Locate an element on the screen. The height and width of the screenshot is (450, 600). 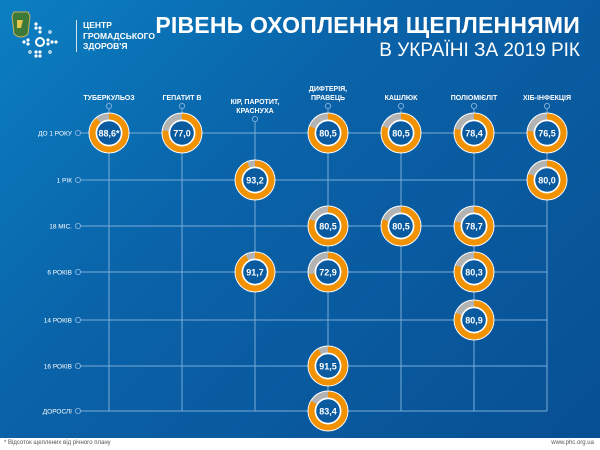
donut-value-label: 83,4 is located at coordinates (328, 411).